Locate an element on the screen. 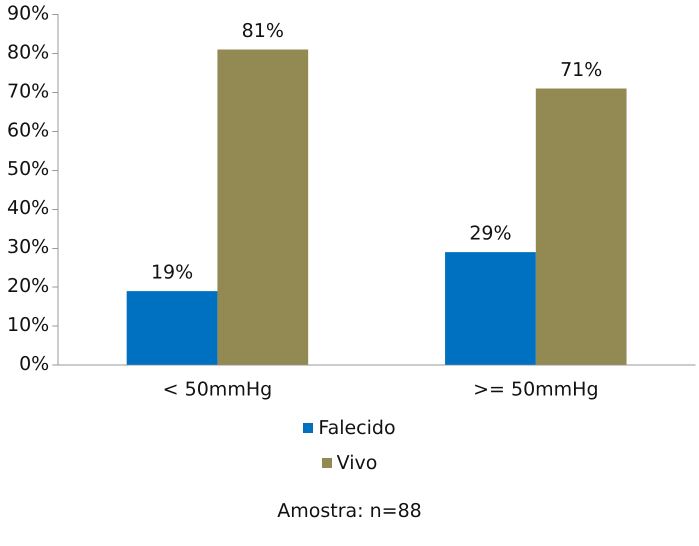 The width and height of the screenshot is (699, 546). y-tick-label: 0% is located at coordinates (34, 364).